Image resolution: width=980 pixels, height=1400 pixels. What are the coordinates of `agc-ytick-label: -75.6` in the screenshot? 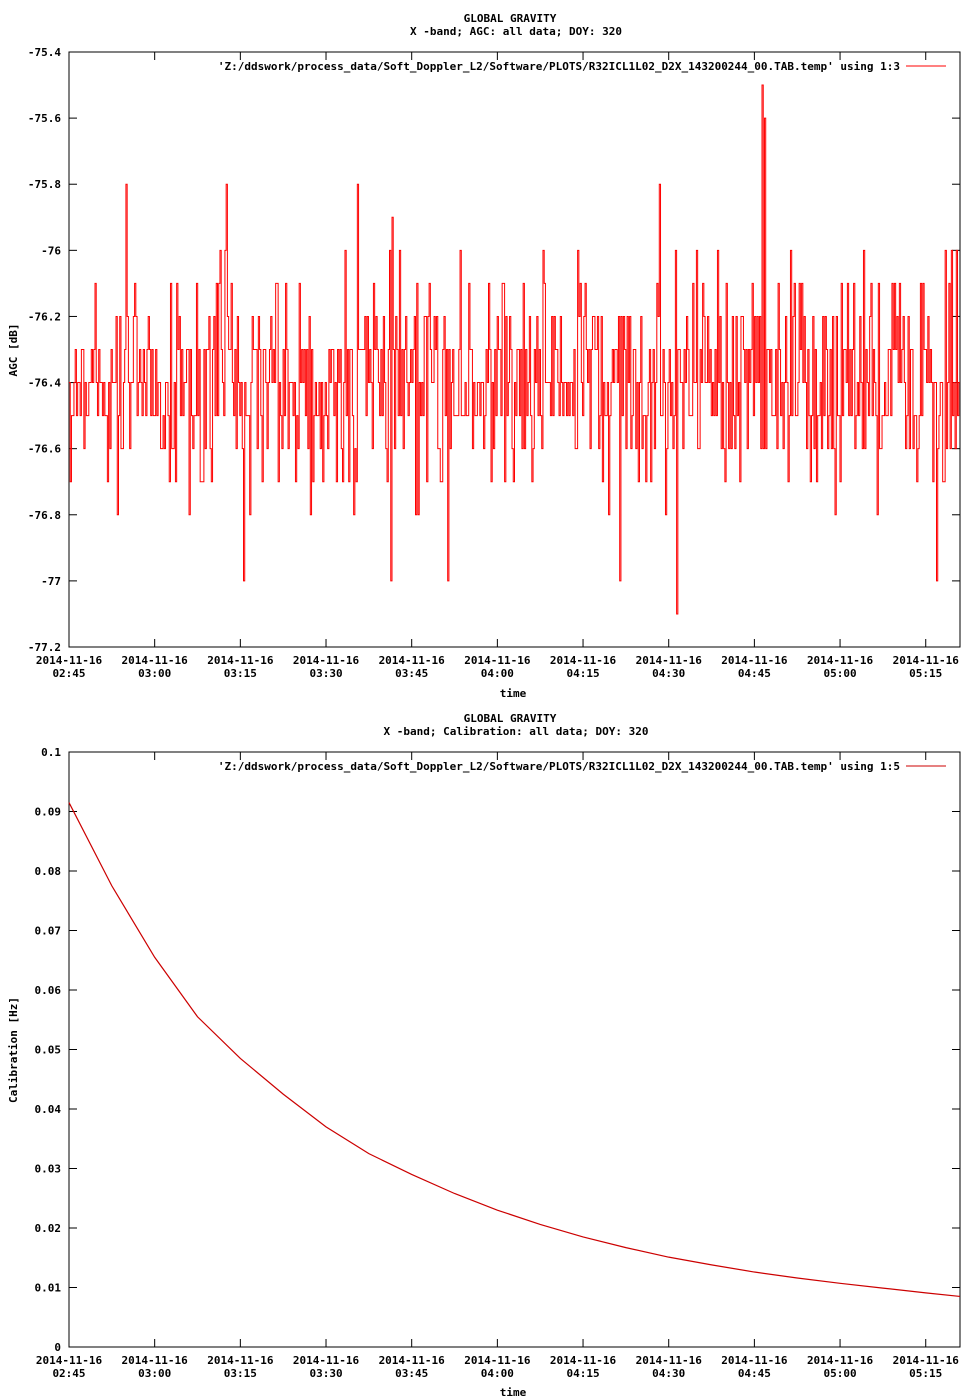 It's located at (44, 118).